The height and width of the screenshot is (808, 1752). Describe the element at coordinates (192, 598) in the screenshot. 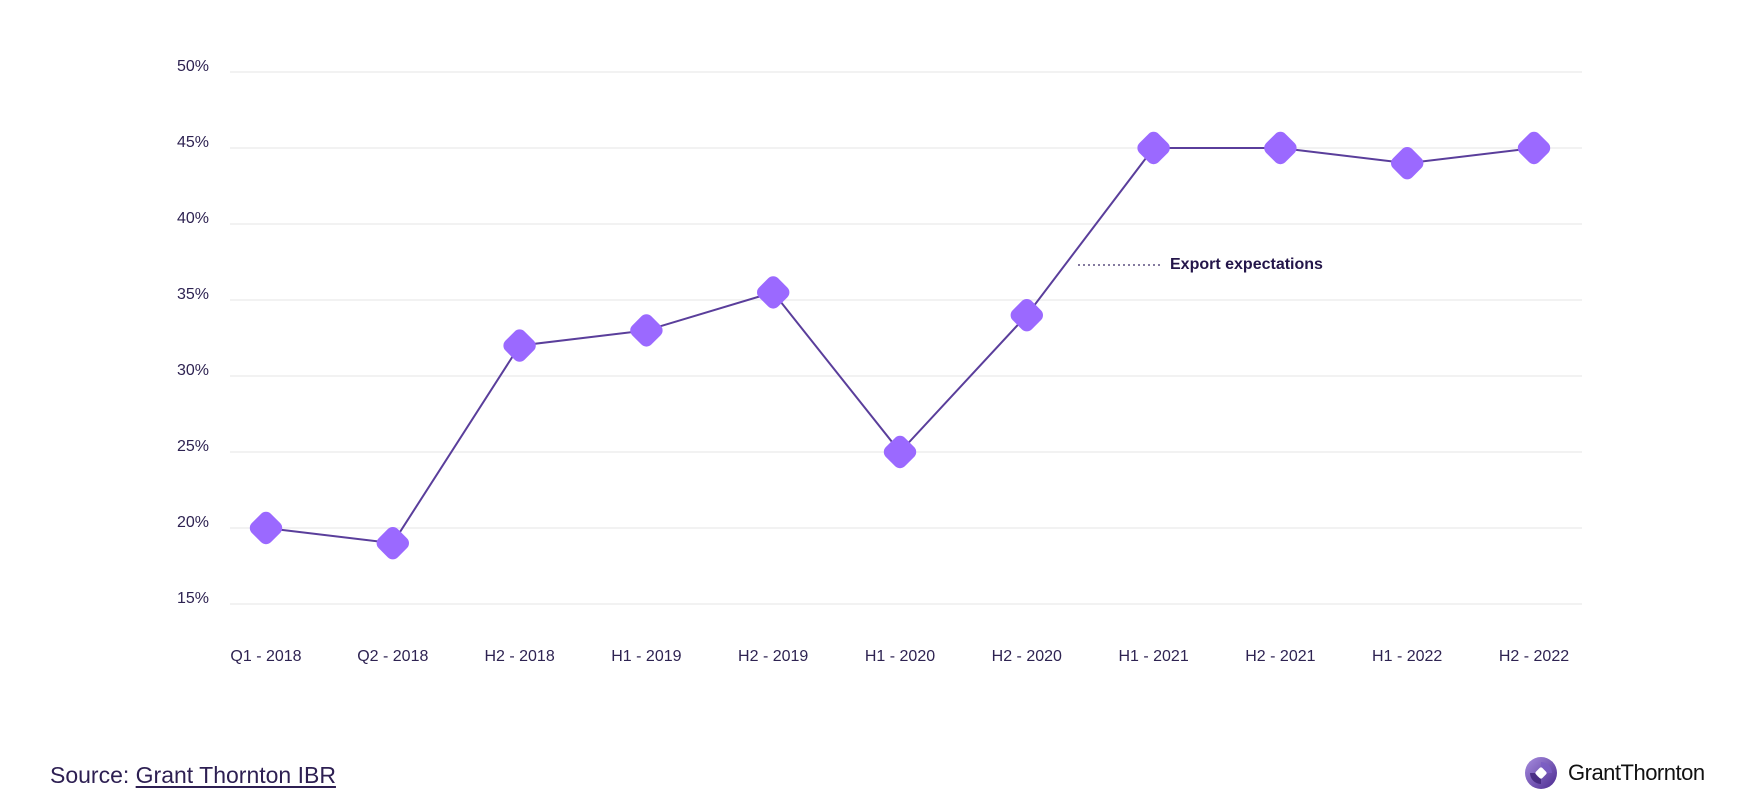

I see `y-tick-label: 15%` at that location.